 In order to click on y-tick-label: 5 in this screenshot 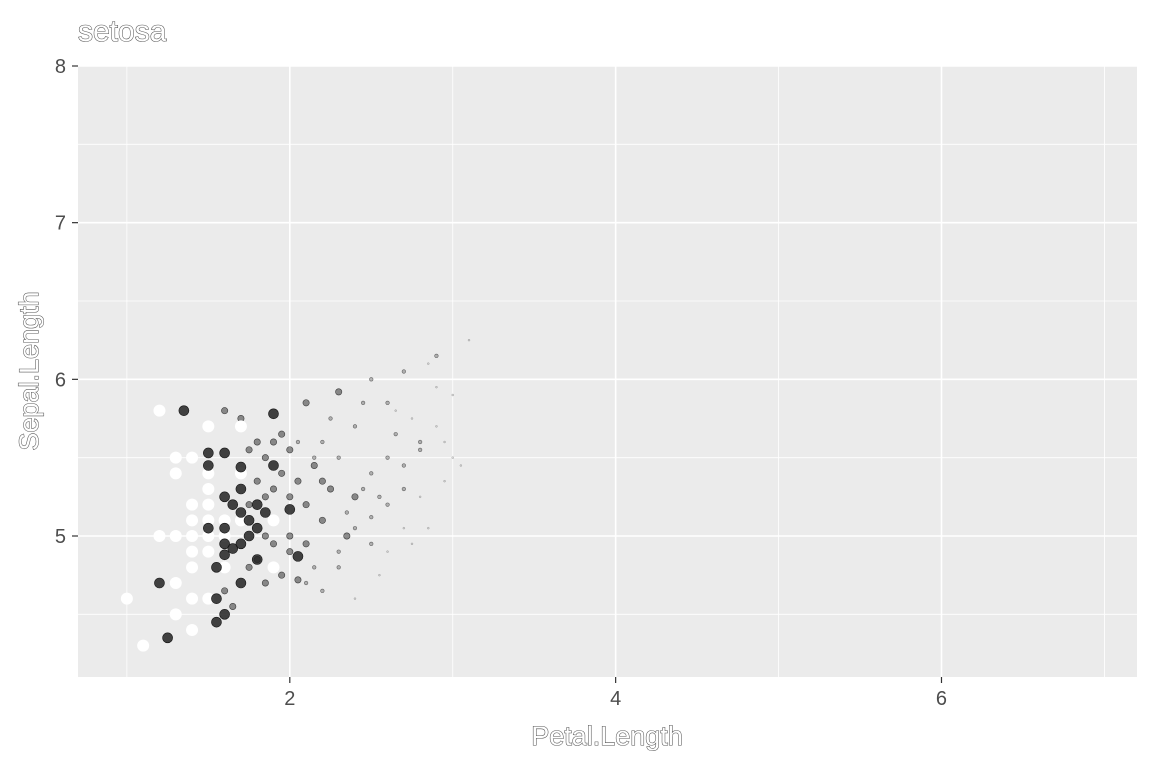, I will do `click(60, 537)`.